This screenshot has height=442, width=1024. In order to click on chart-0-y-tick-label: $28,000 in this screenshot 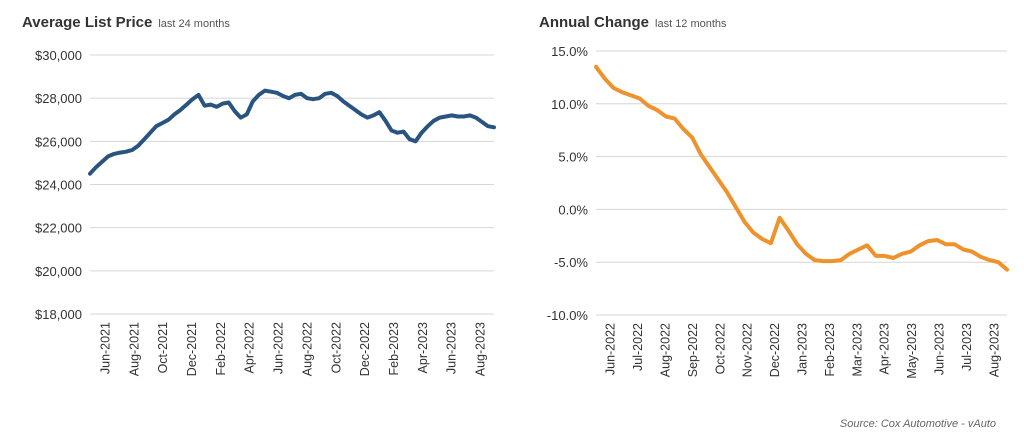, I will do `click(58, 98)`.